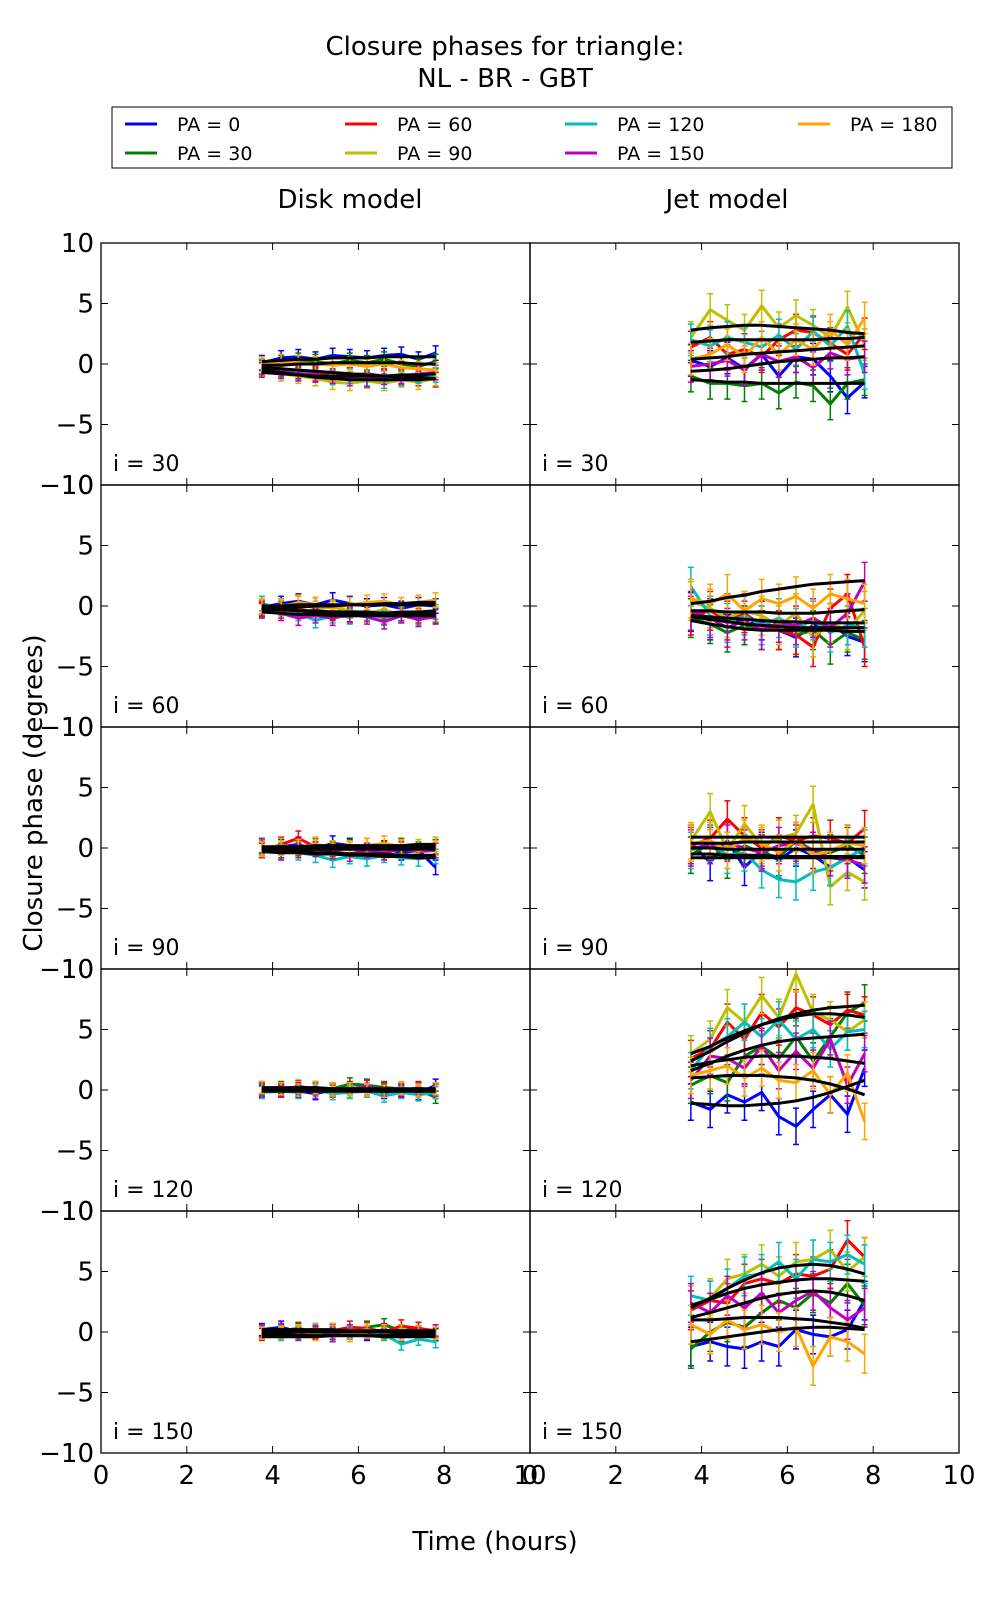  Describe the element at coordinates (444, 1476) in the screenshot. I see `x-tick-label-0-4: 8` at that location.